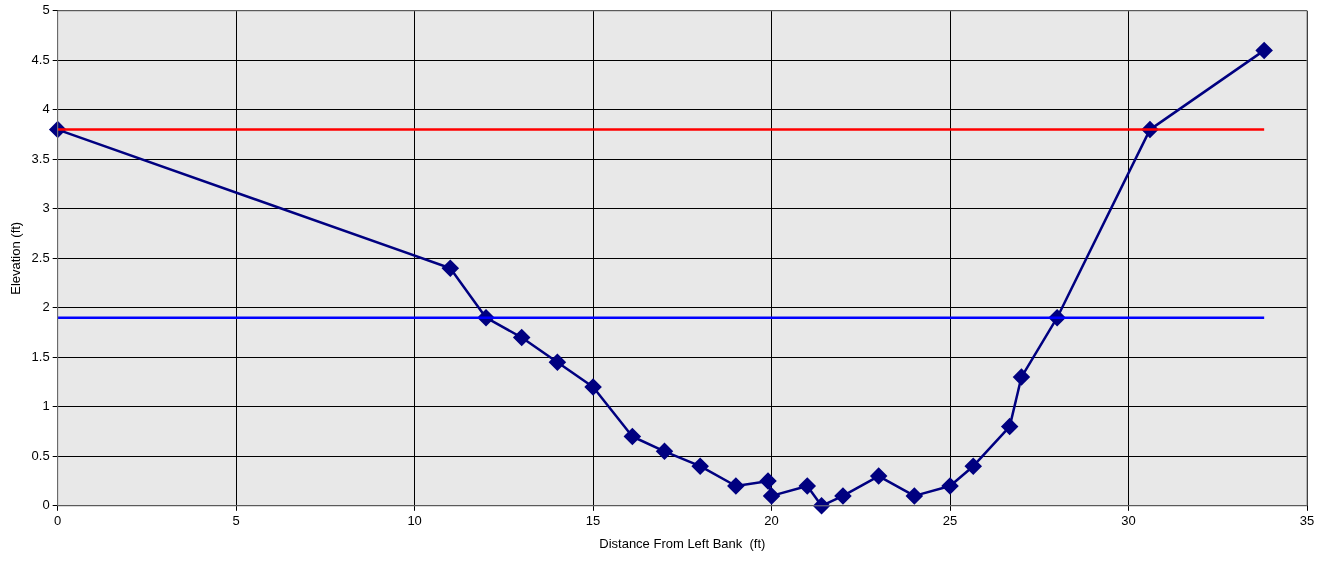 The image size is (1332, 561). What do you see at coordinates (46, 505) in the screenshot?
I see `y-tick-label: 0` at bounding box center [46, 505].